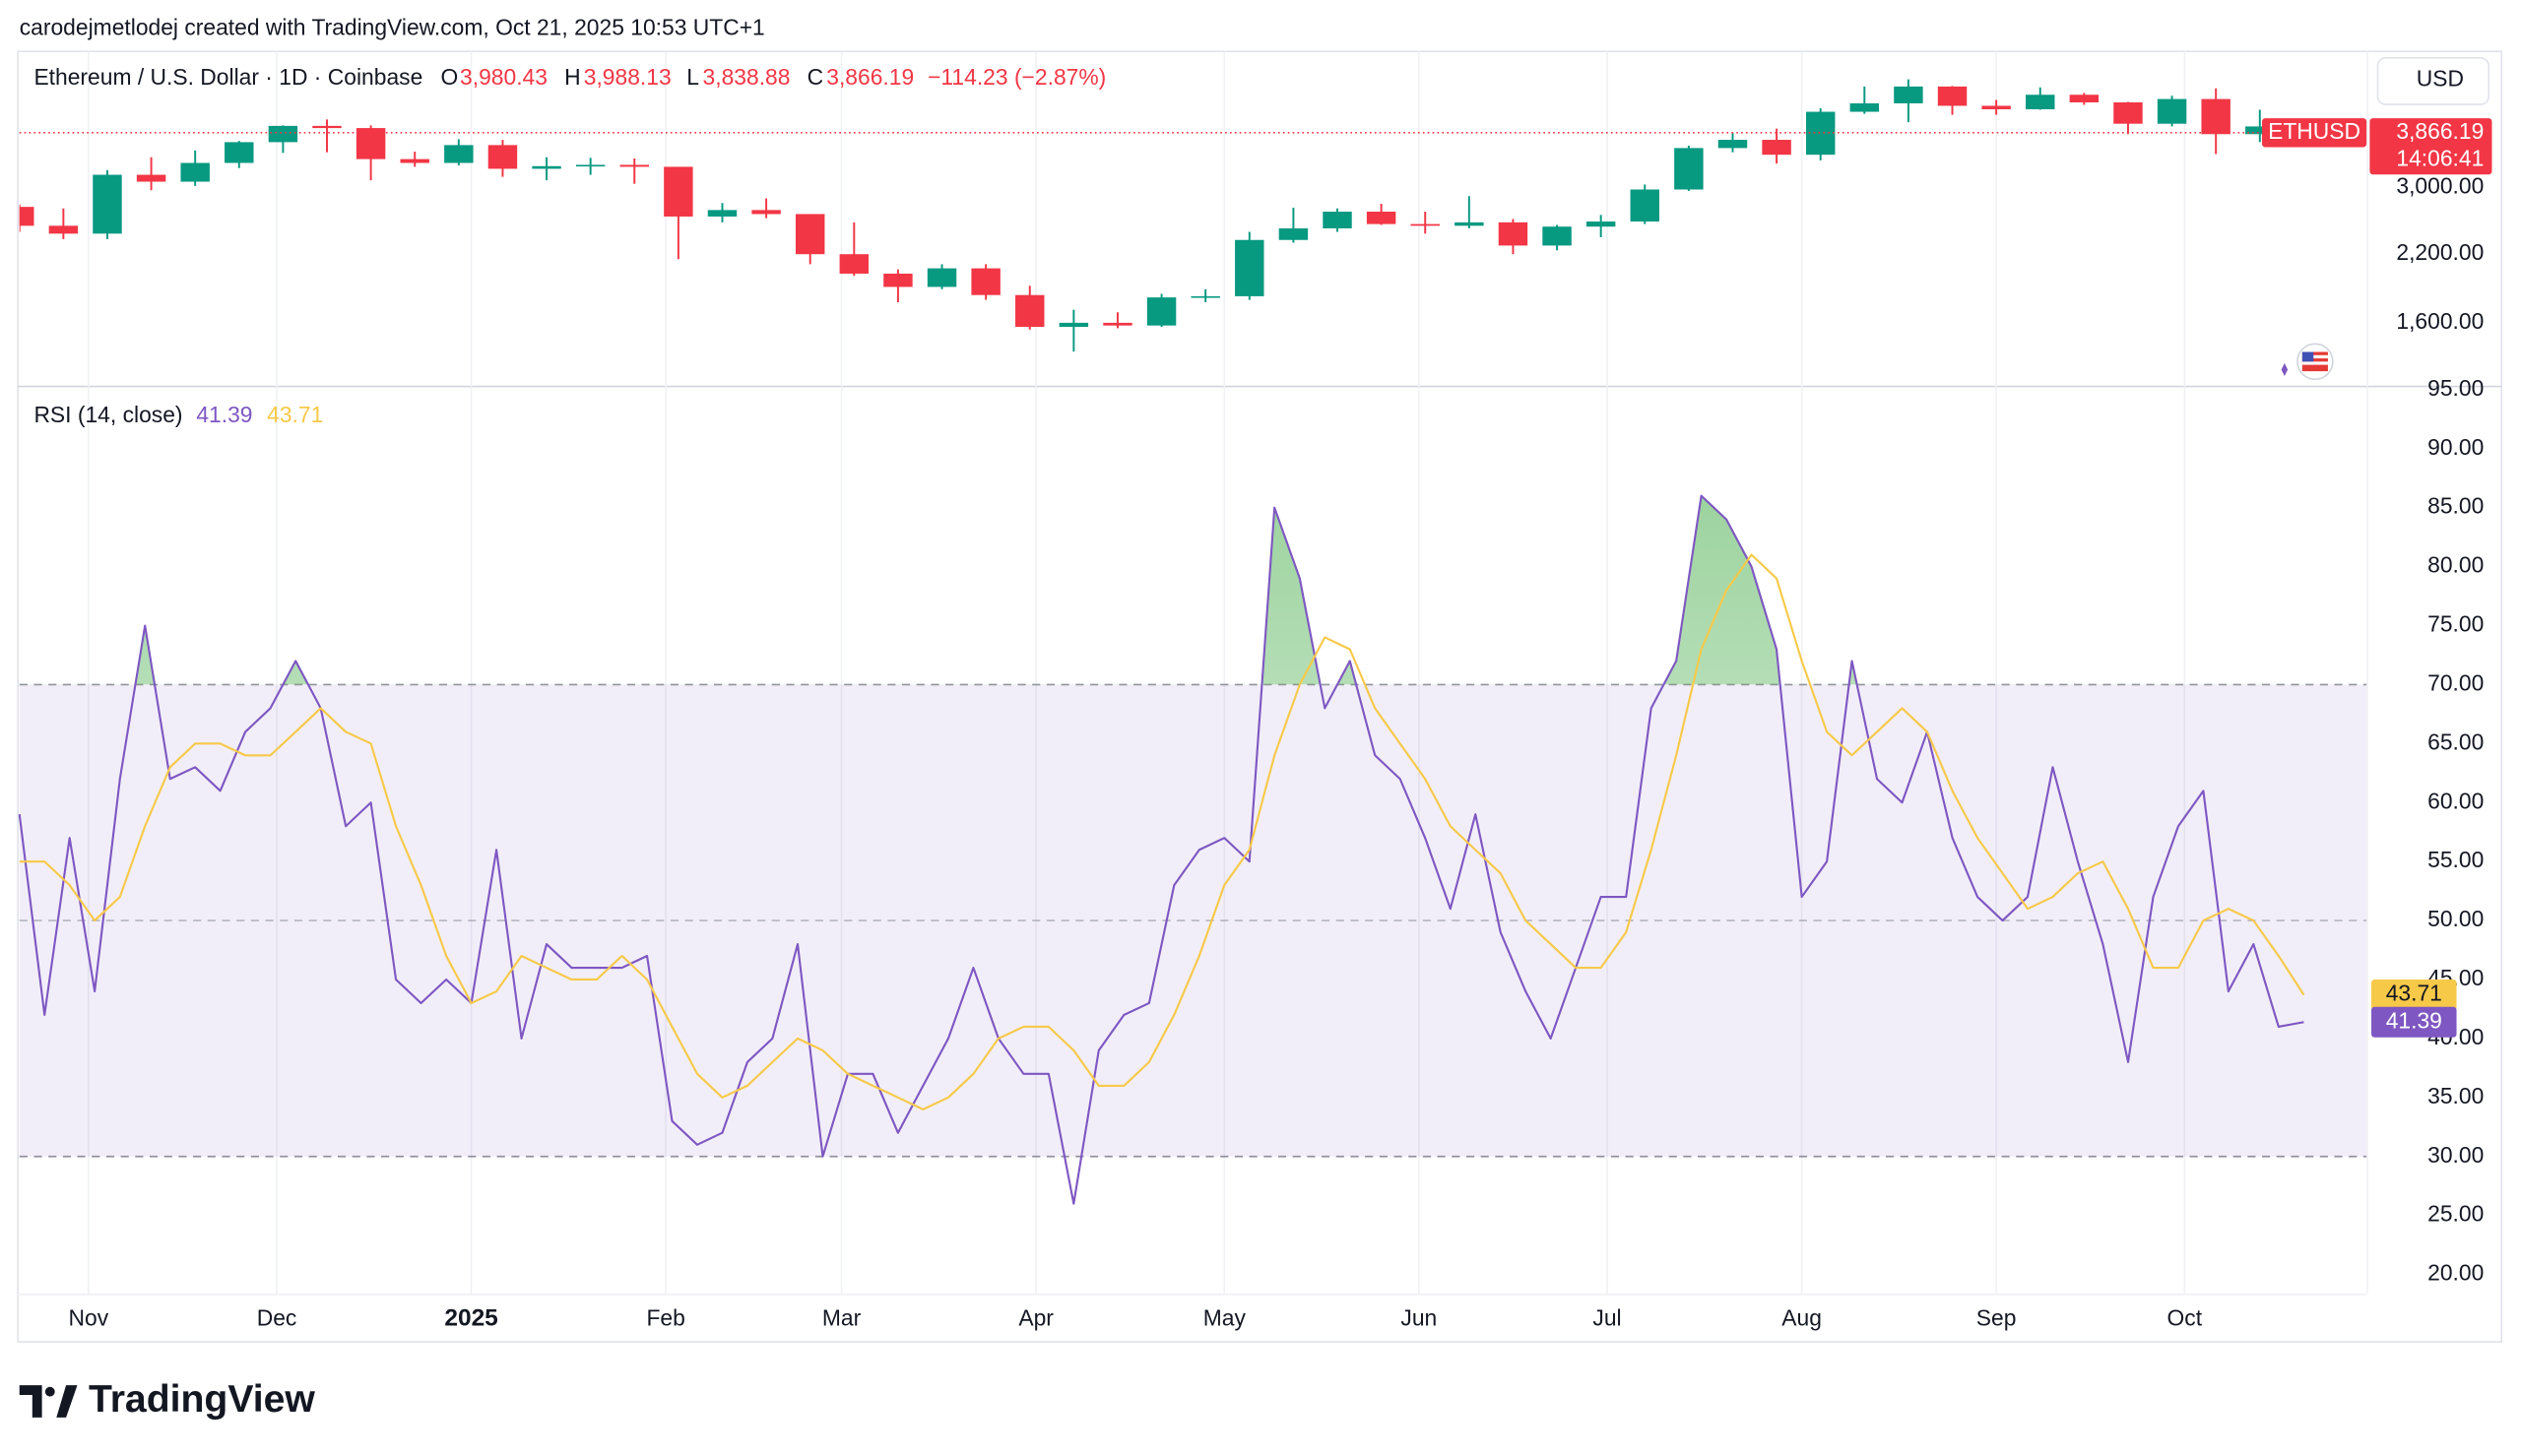  I want to click on y-tick-label: 2,200.00, so click(2440, 252).